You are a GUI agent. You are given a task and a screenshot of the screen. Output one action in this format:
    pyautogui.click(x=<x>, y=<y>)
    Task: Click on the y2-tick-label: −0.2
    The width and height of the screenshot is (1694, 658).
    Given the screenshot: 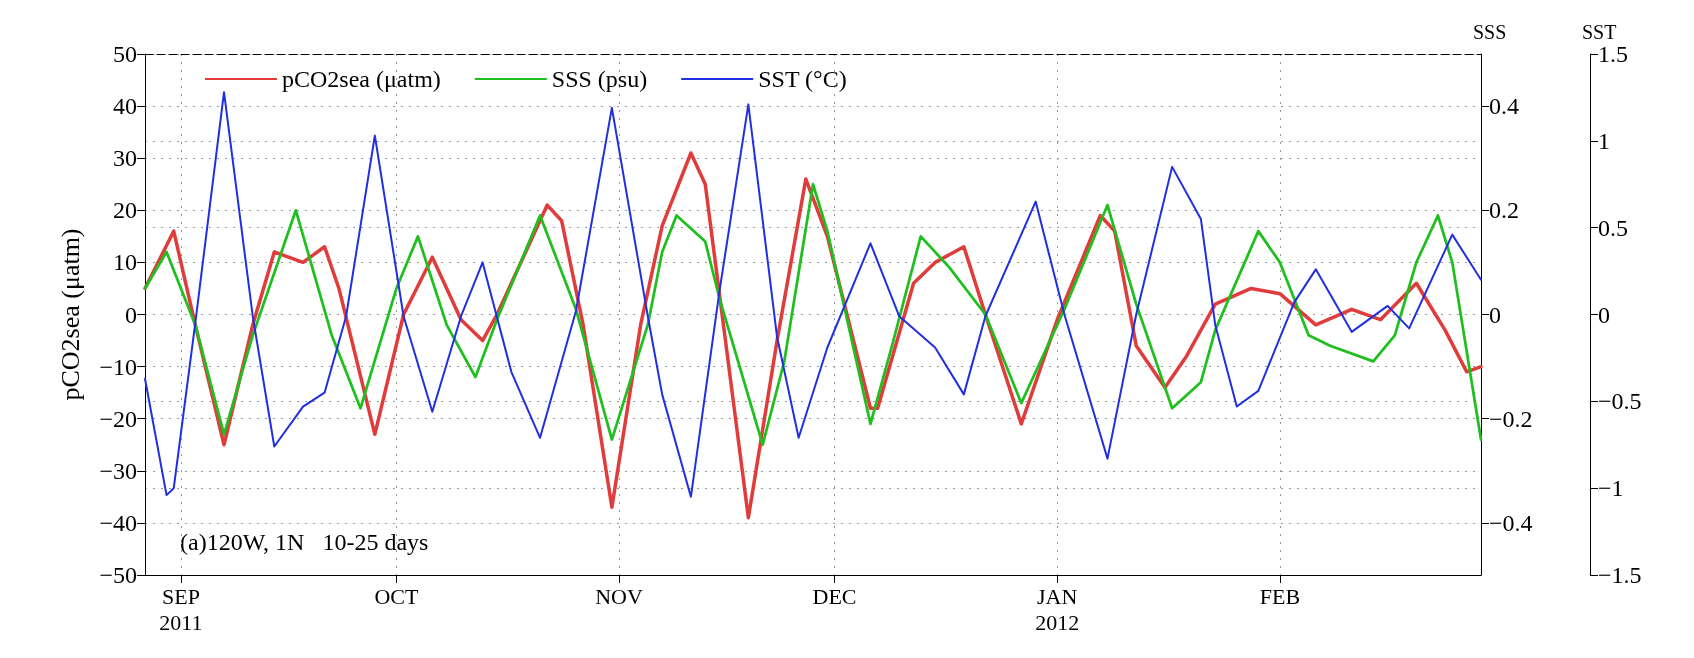 What is the action you would take?
    pyautogui.click(x=1511, y=418)
    